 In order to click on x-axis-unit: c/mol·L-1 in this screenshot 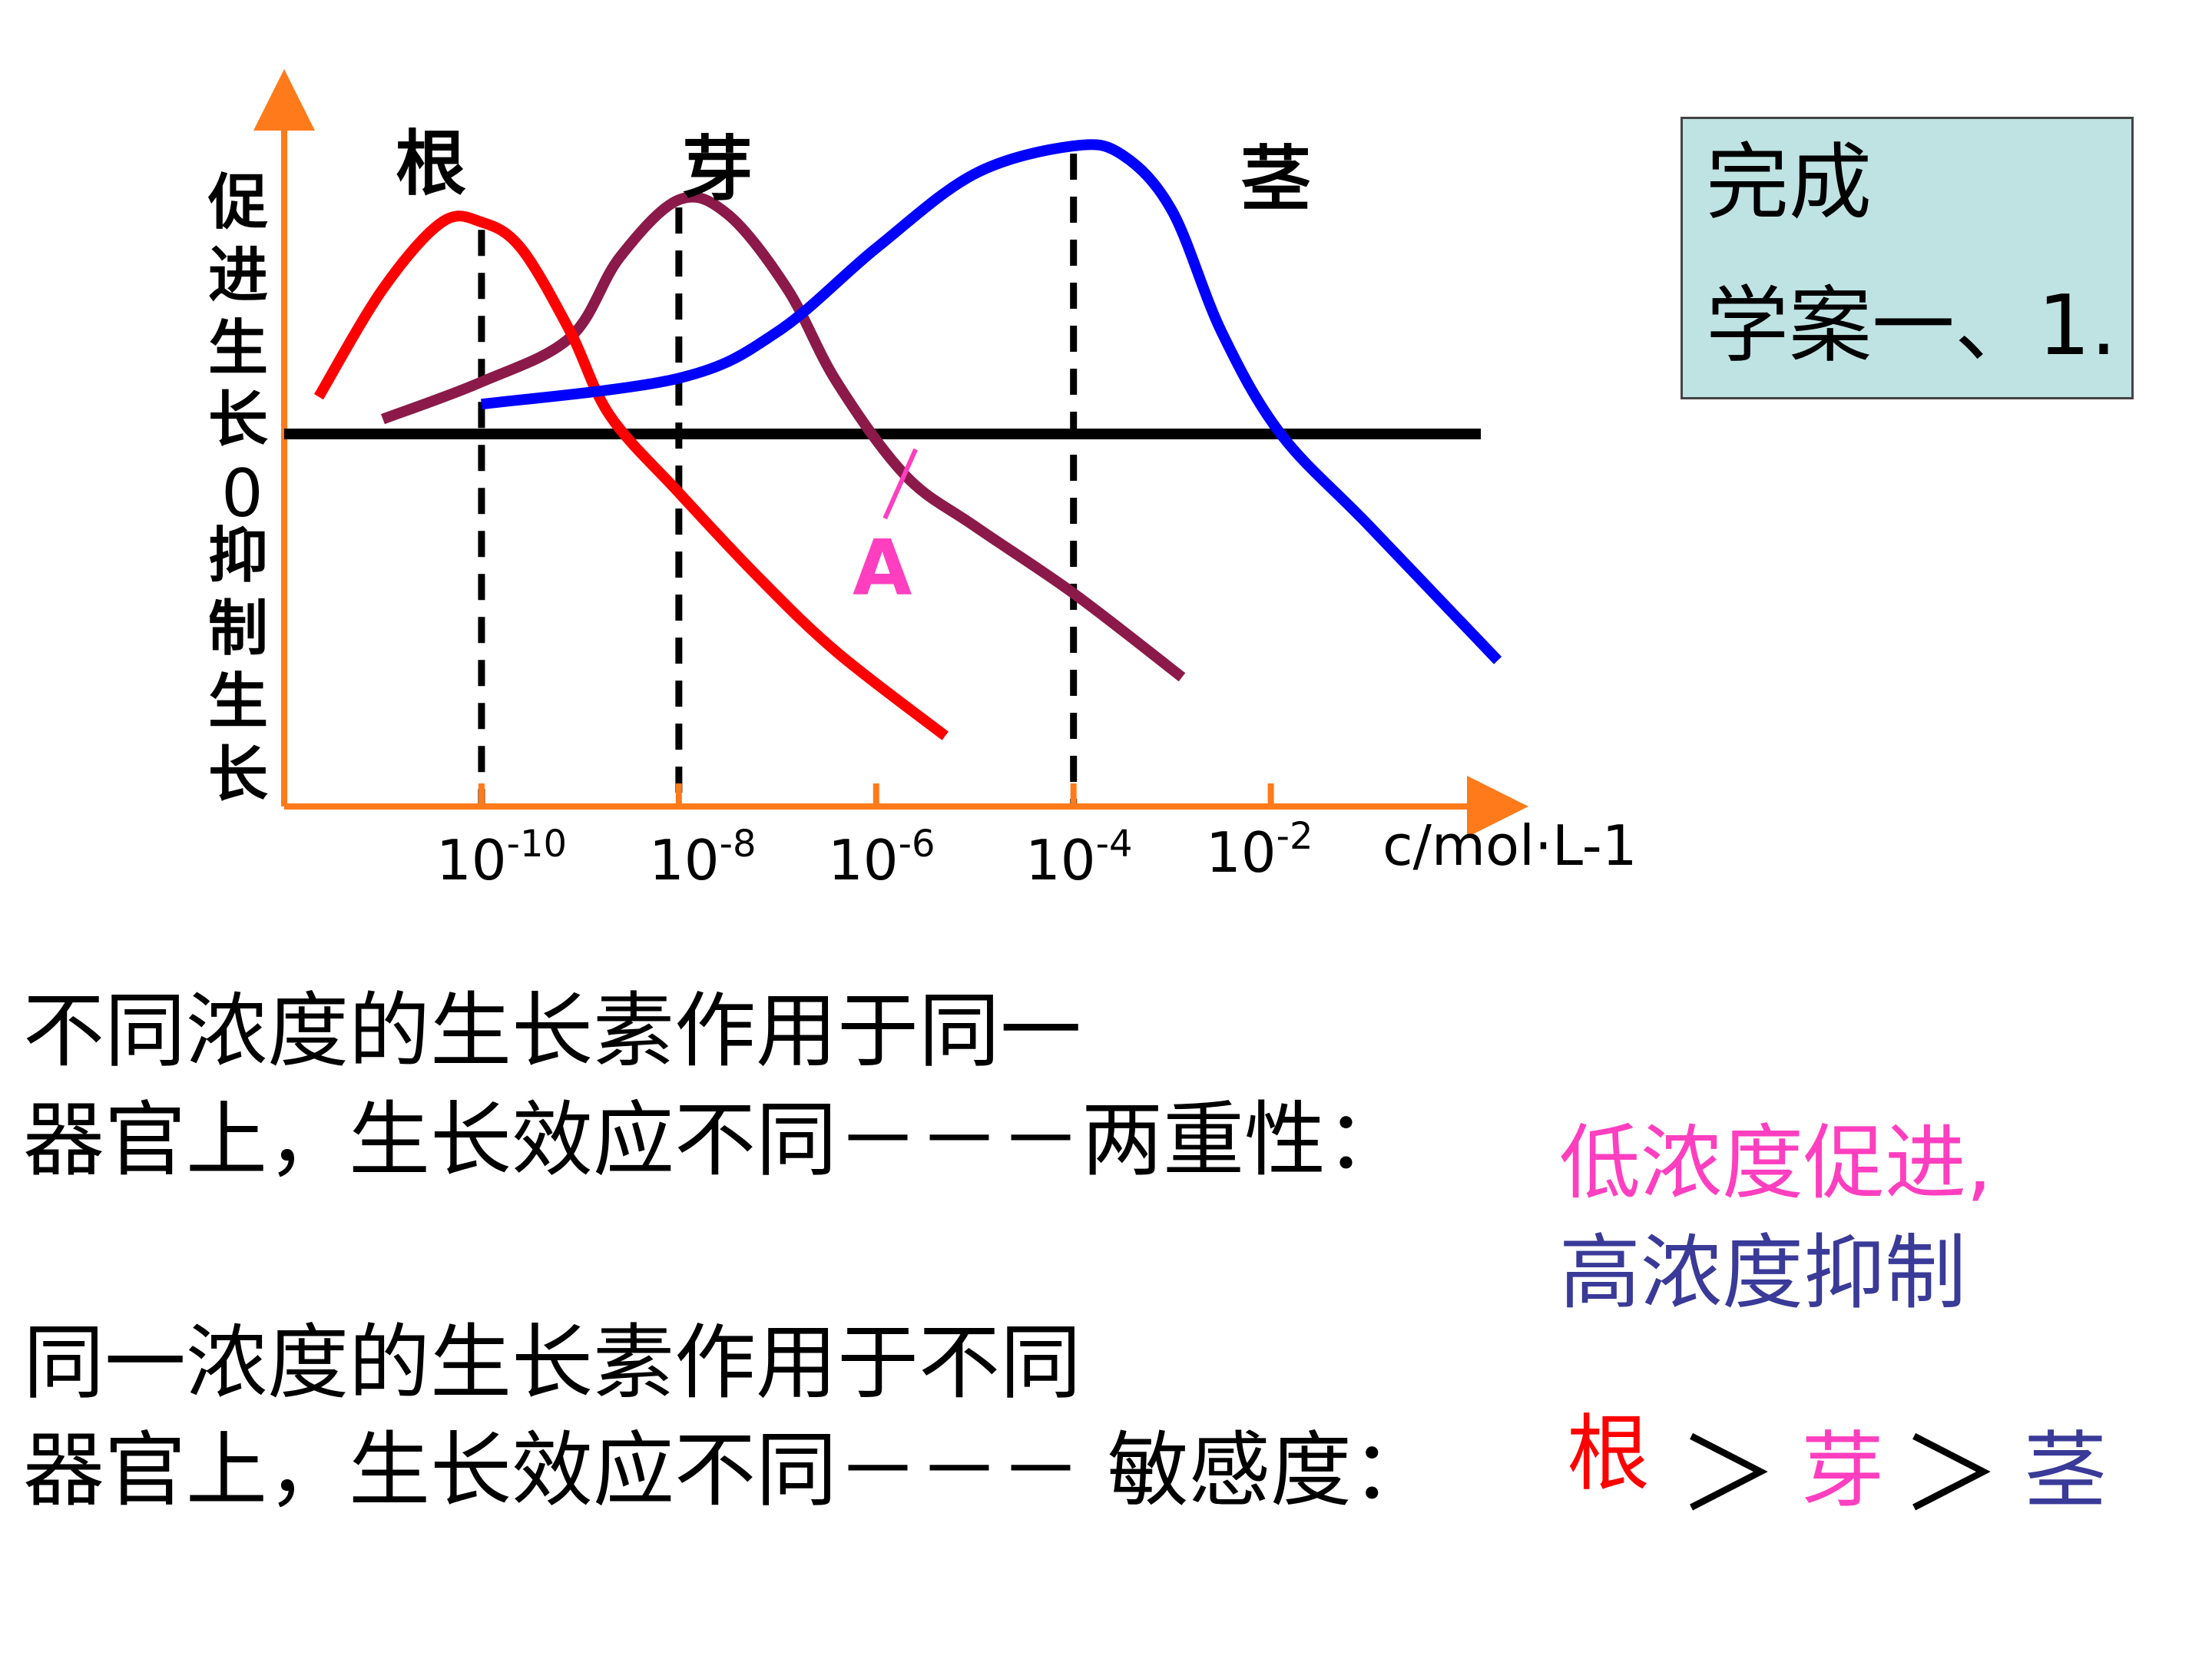, I will do `click(1510, 846)`.